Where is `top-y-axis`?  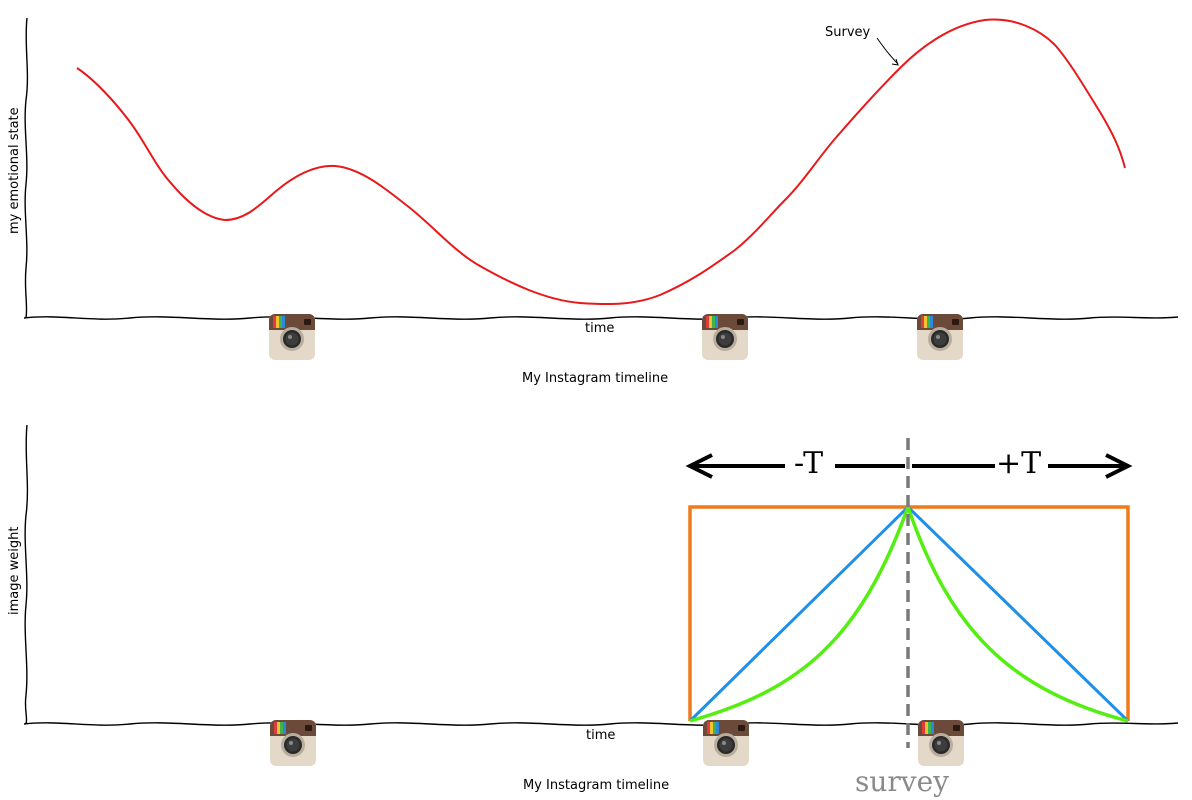
top-y-axis is located at coordinates (26, 168).